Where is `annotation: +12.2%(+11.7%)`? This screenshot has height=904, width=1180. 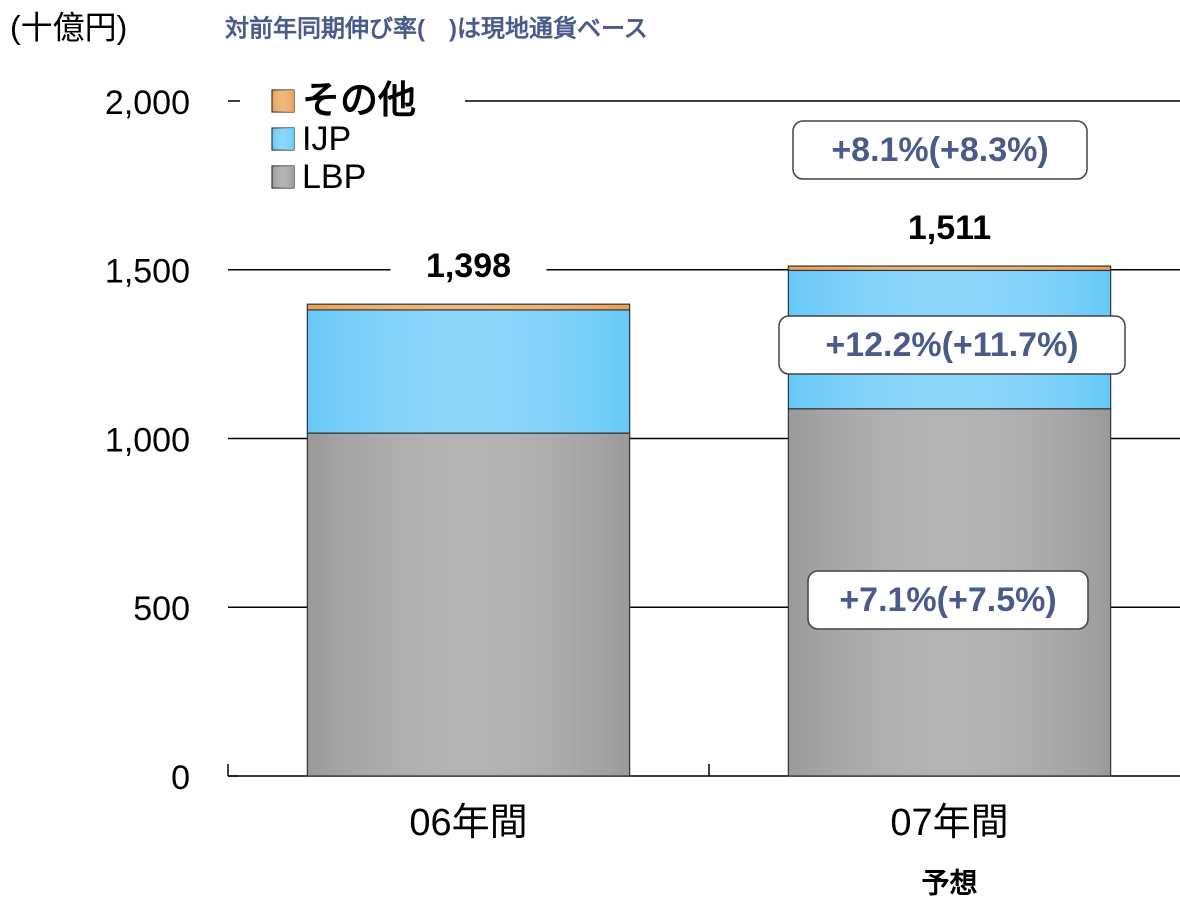
annotation: +12.2%(+11.7%) is located at coordinates (951, 345).